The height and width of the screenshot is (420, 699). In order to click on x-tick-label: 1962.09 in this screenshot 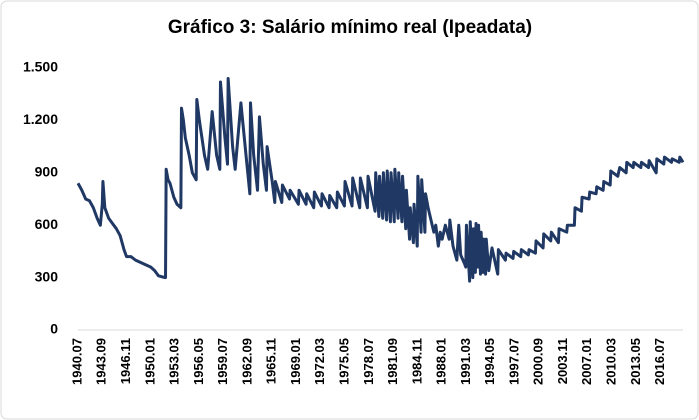, I will do `click(246, 361)`.